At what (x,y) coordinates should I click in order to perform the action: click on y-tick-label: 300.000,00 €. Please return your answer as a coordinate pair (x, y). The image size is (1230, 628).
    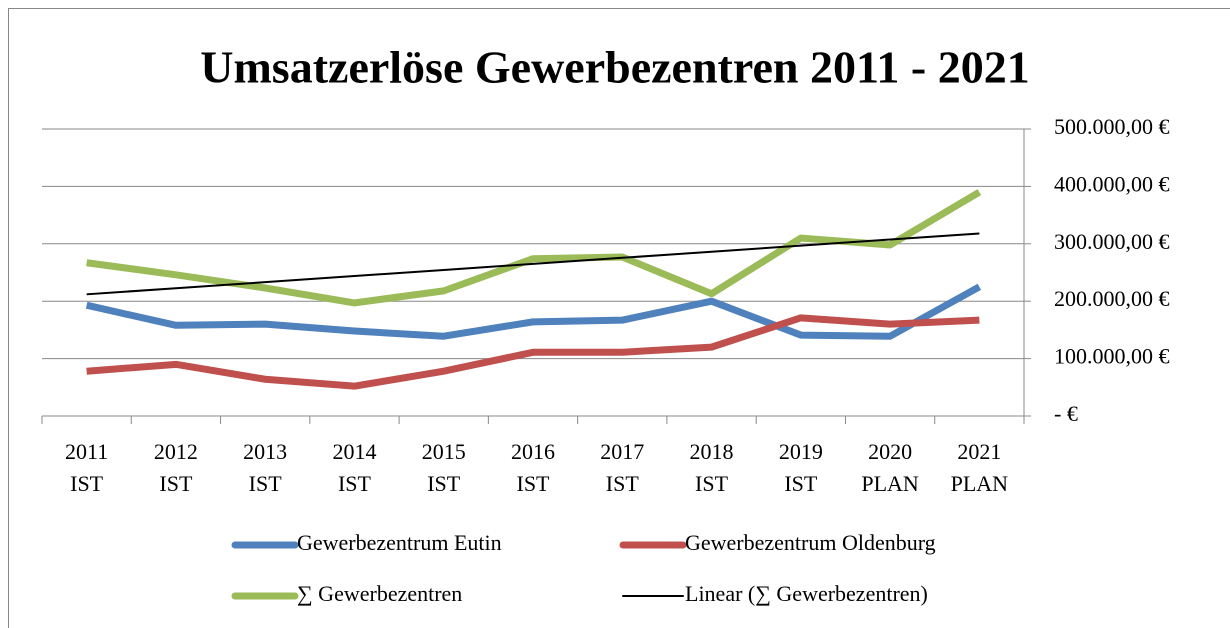
    Looking at the image, I should click on (1112, 241).